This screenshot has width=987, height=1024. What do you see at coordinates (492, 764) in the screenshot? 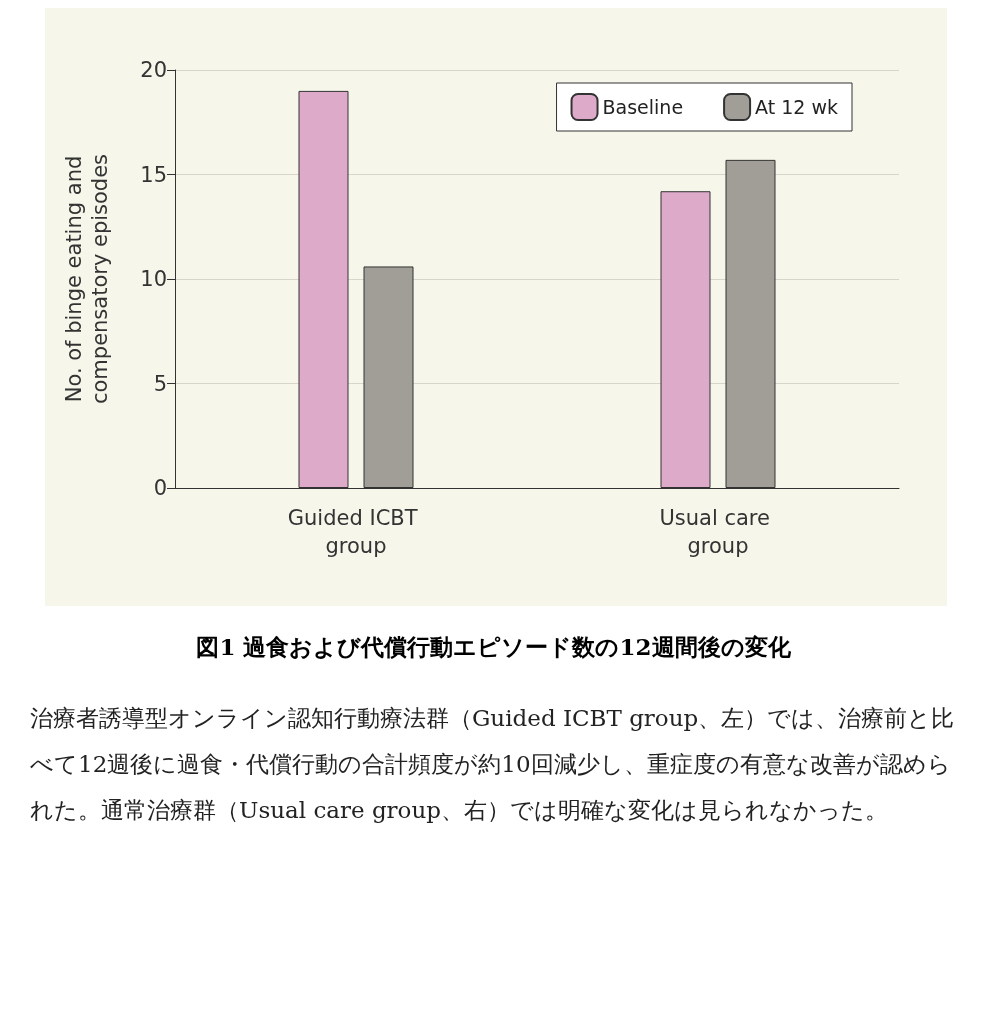
I see `text: 治療者誘導型オンライン認知行動療法群（Guided ICBT group、左）では、治療前と比べて12週後に過食・代償行動の合計頻度が約10回減少し、重症度の有意な改善が認められた。通常治療群（Usual care group、右）では明確な変化は見られなかった。` at bounding box center [492, 764].